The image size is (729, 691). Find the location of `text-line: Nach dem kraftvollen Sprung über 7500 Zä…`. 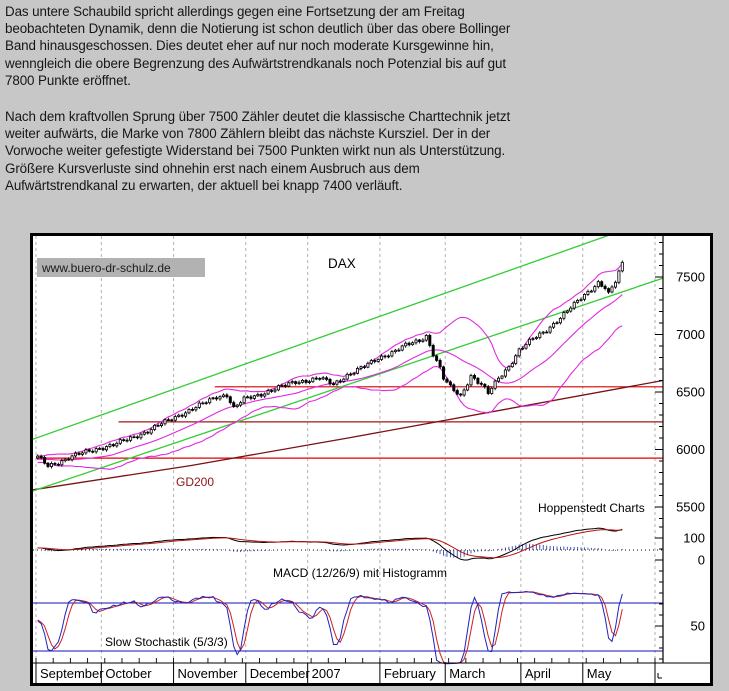

text-line: Nach dem kraftvollen Sprung über 7500 Zä… is located at coordinates (258, 117).